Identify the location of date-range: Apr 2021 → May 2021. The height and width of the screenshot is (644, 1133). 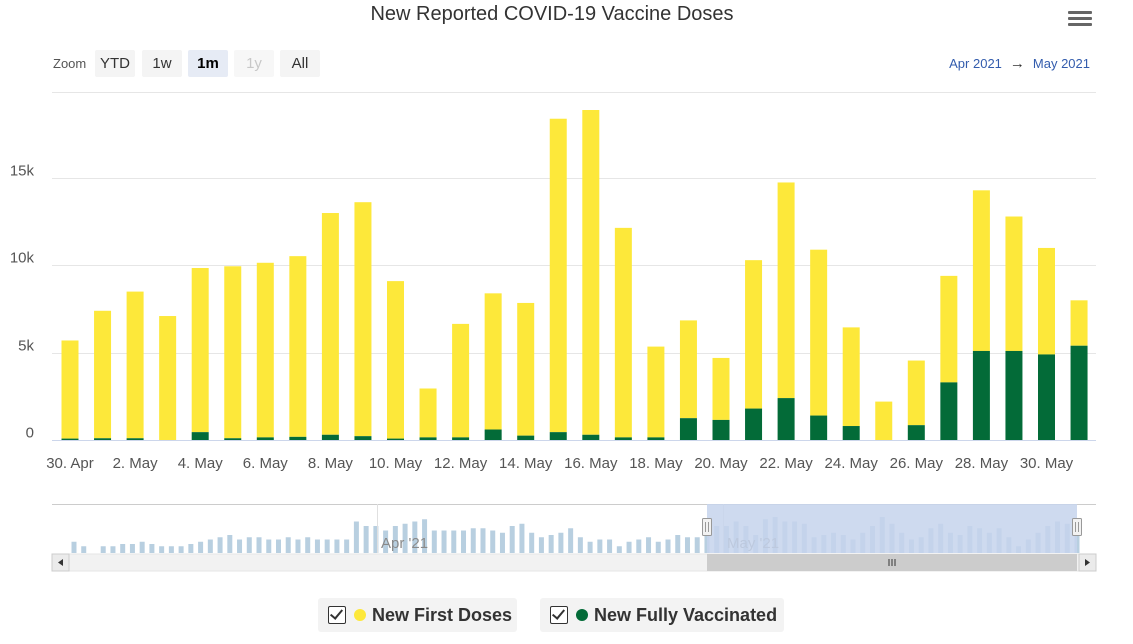
(1019, 63).